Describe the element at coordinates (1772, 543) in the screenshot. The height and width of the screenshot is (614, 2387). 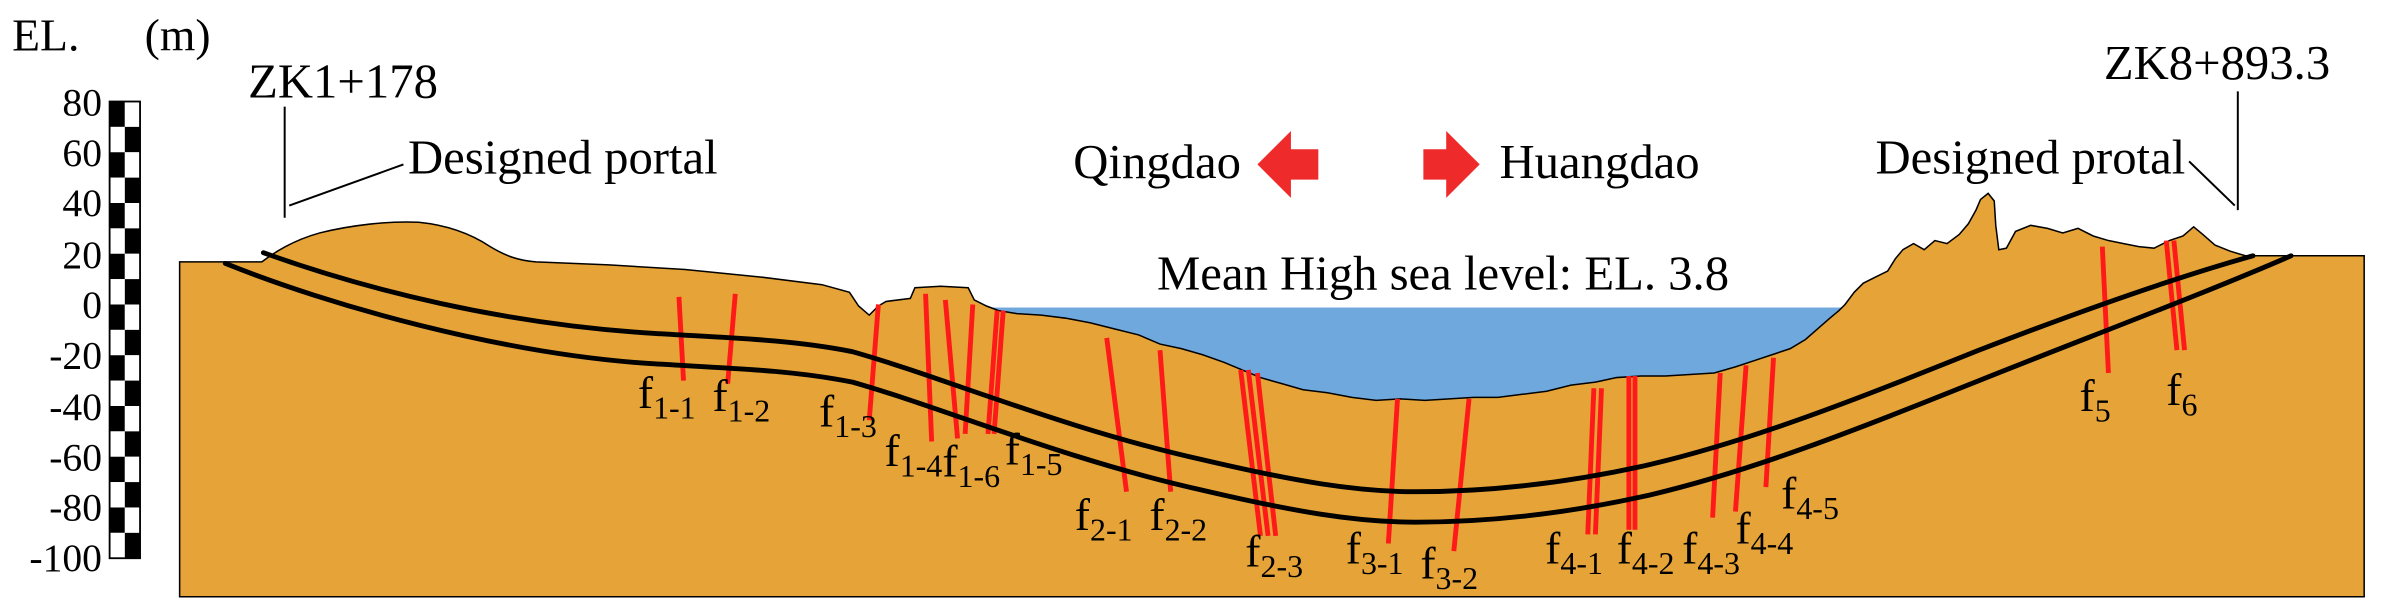
I see `fault-label-subscript: 4-4` at that location.